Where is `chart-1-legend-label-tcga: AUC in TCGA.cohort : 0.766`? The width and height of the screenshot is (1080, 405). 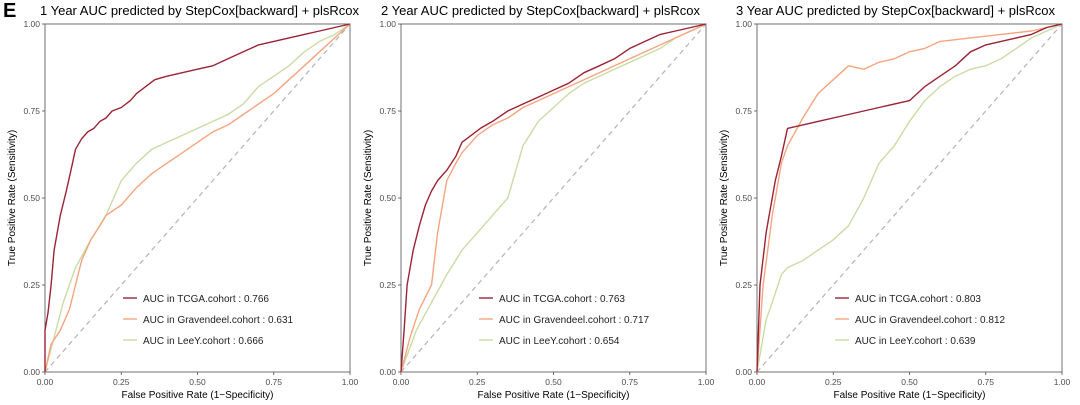 chart-1-legend-label-tcga: AUC in TCGA.cohort : 0.766 is located at coordinates (206, 299).